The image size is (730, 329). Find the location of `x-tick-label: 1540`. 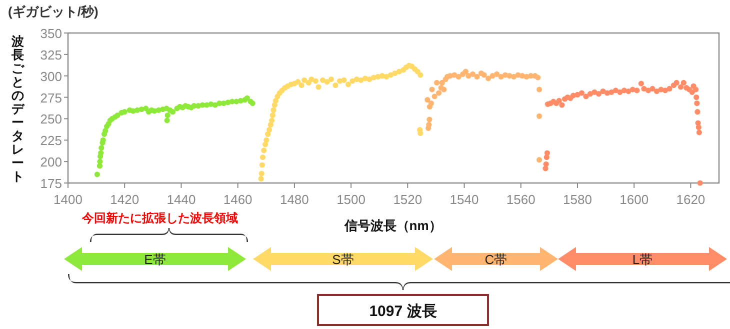

x-tick-label: 1540 is located at coordinates (464, 199).